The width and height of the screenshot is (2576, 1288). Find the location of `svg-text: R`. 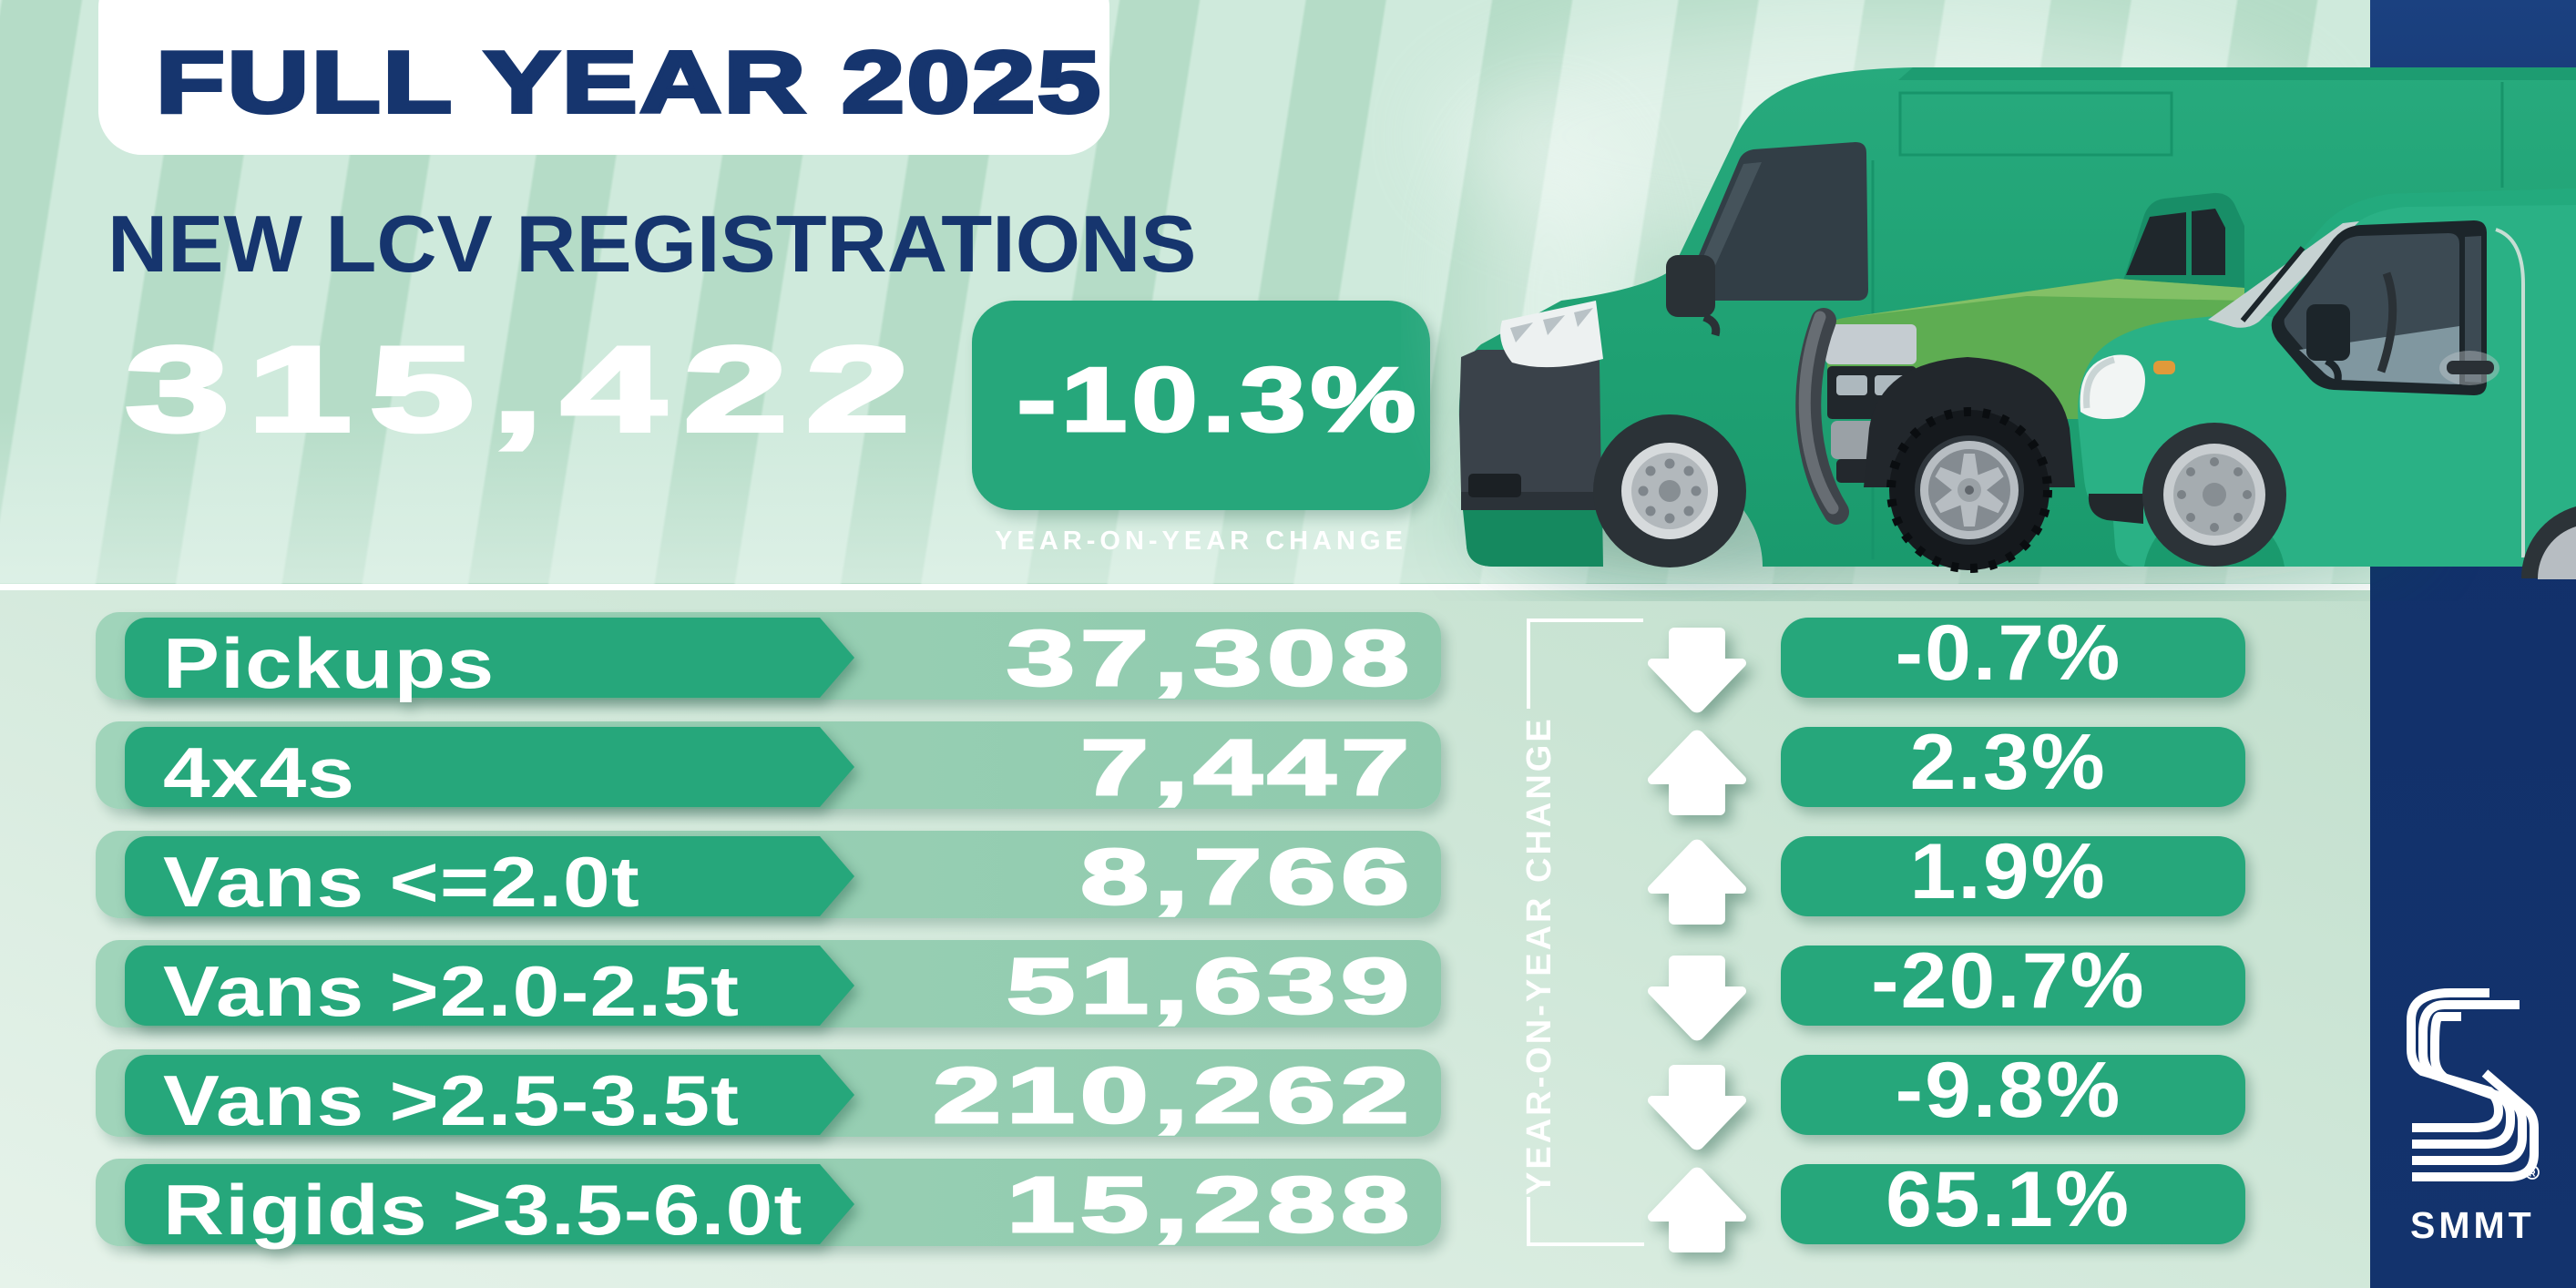

svg-text: R is located at coordinates (2533, 1175).